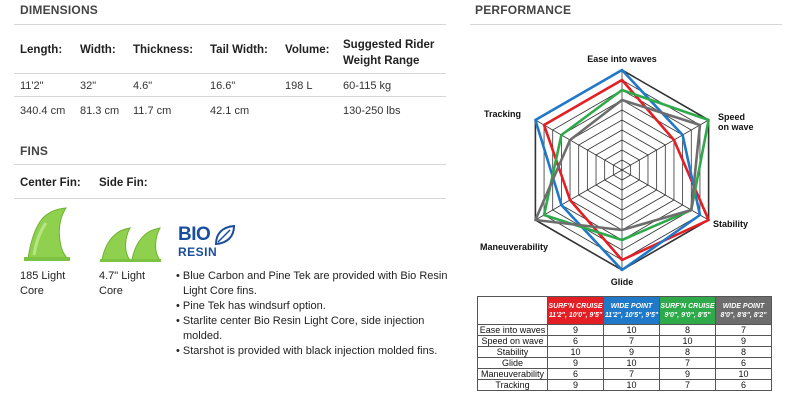  What do you see at coordinates (239, 50) in the screenshot?
I see `header-tail-width: Tail Width:` at bounding box center [239, 50].